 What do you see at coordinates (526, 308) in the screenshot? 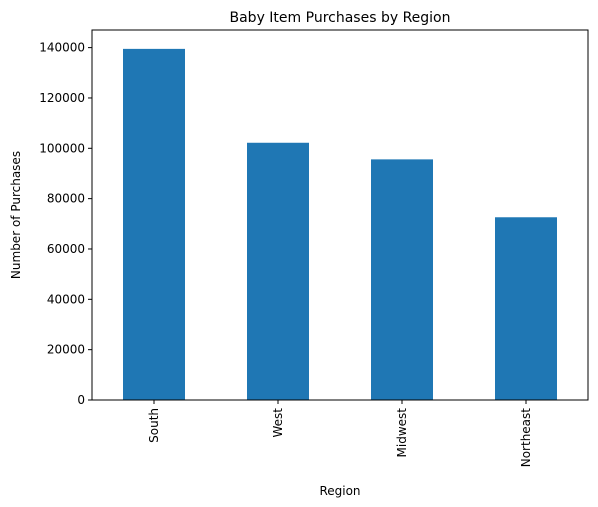
I see `bar-northeast` at bounding box center [526, 308].